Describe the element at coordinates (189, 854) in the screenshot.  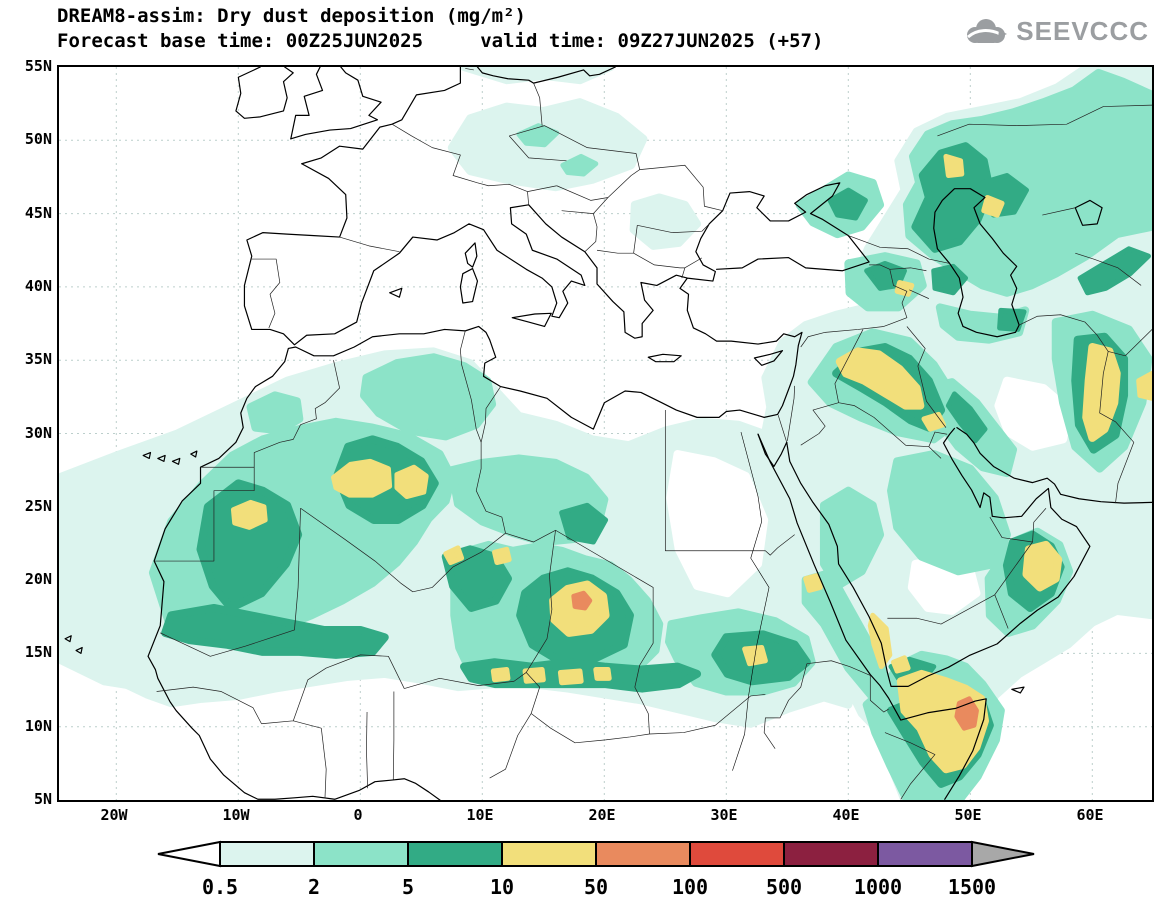
I see `colorbar-under-arrow` at that location.